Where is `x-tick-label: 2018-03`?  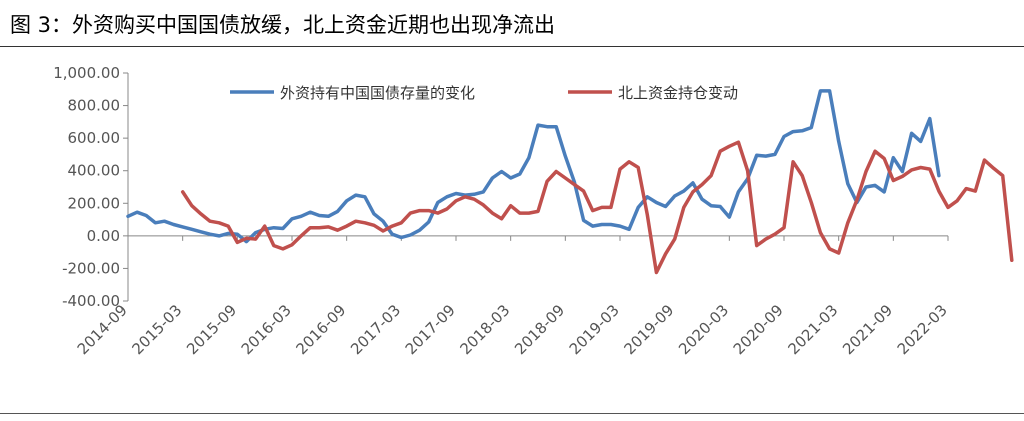 x-tick-label: 2018-03 is located at coordinates (484, 329).